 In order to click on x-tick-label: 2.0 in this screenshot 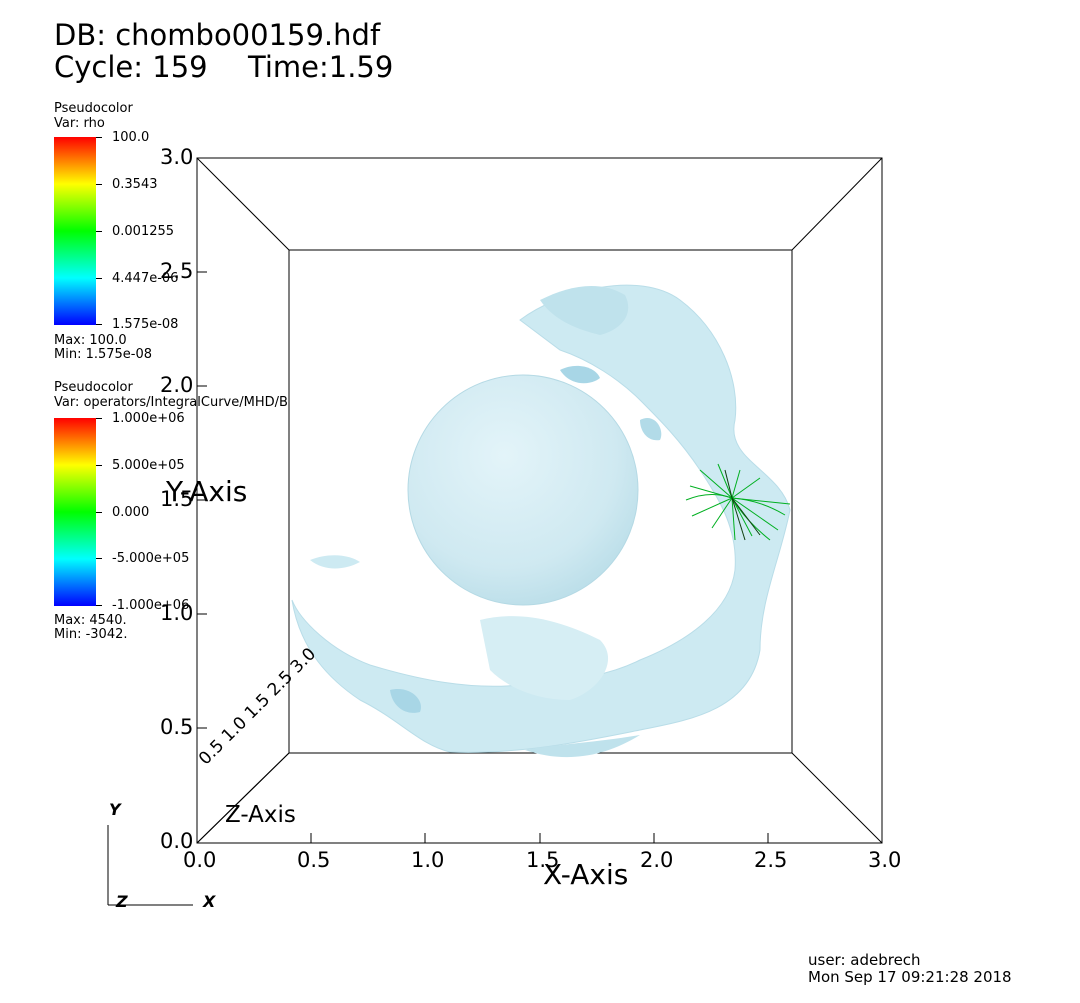, I will do `click(657, 860)`.